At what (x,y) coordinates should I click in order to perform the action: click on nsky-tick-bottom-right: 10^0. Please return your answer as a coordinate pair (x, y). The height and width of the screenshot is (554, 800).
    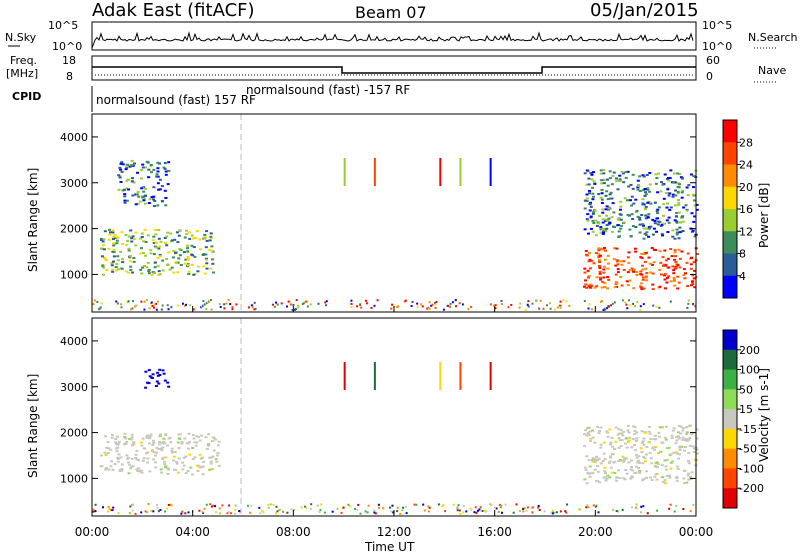
    Looking at the image, I should click on (717, 46).